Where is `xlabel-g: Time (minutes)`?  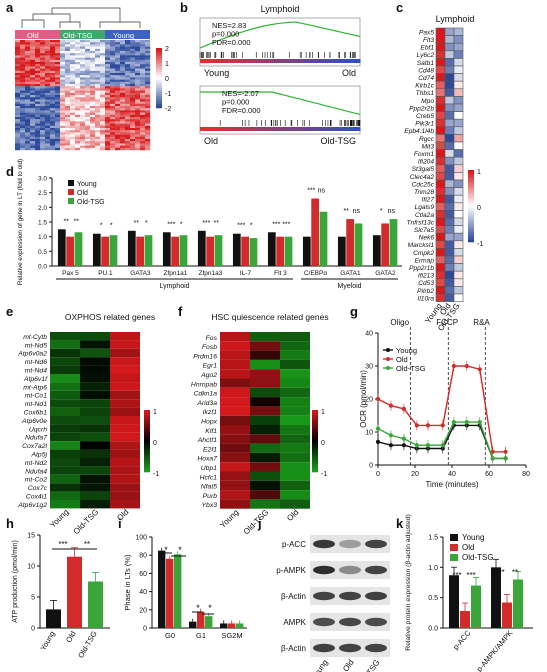
xlabel-g: Time (minutes) is located at coordinates (451, 484).